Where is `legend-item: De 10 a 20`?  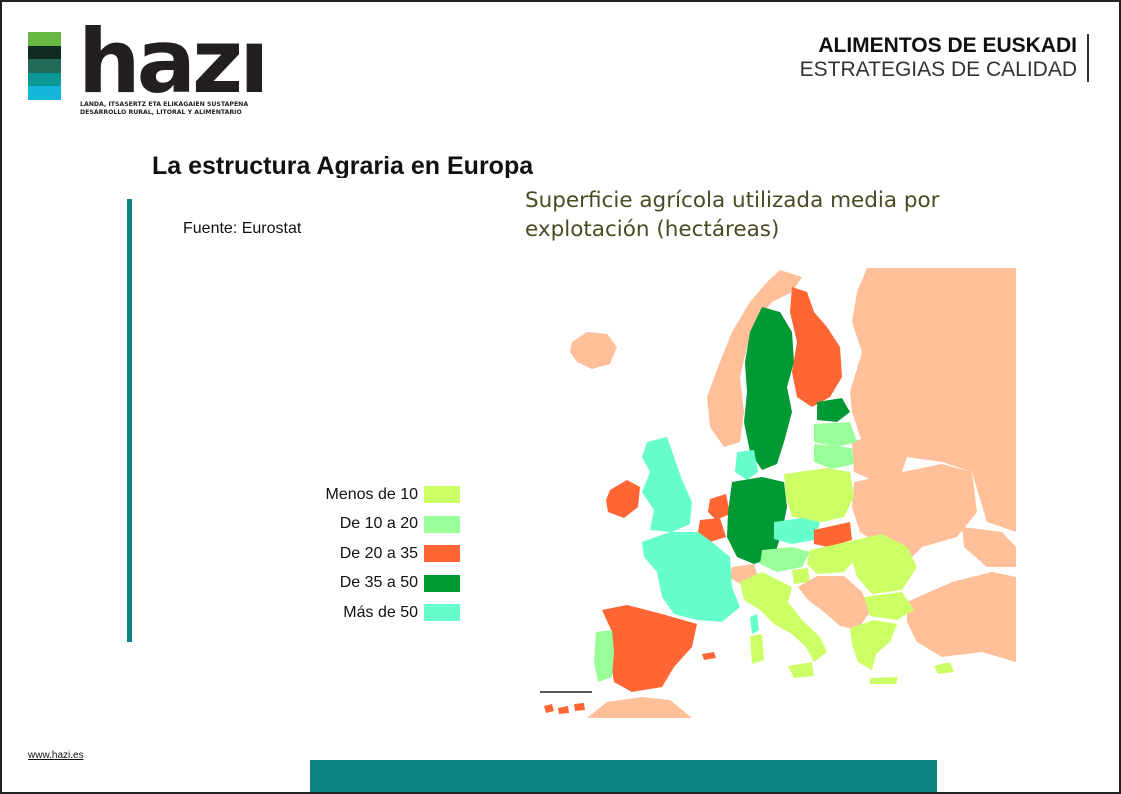 legend-item: De 10 a 20 is located at coordinates (365, 525).